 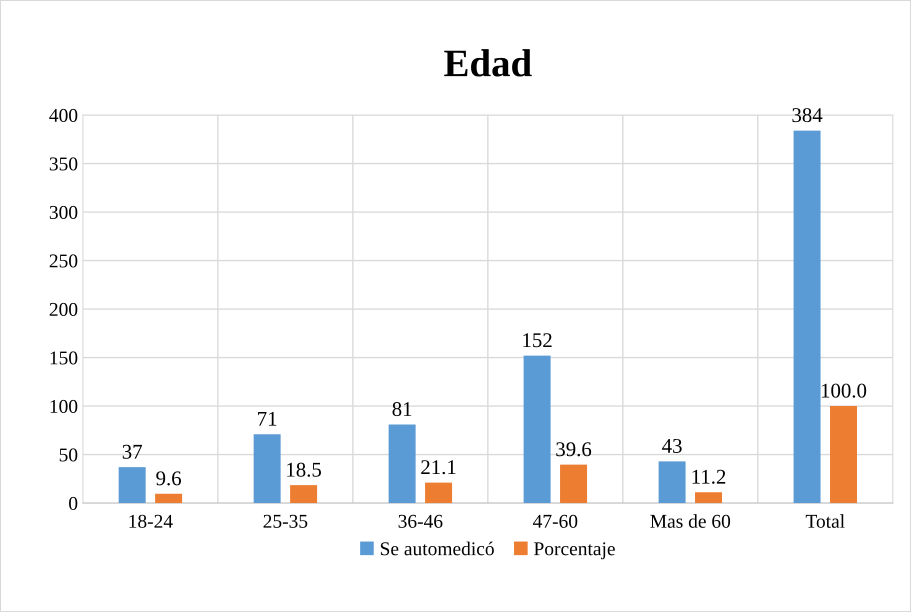 I want to click on data-label: 39.6, so click(x=574, y=449).